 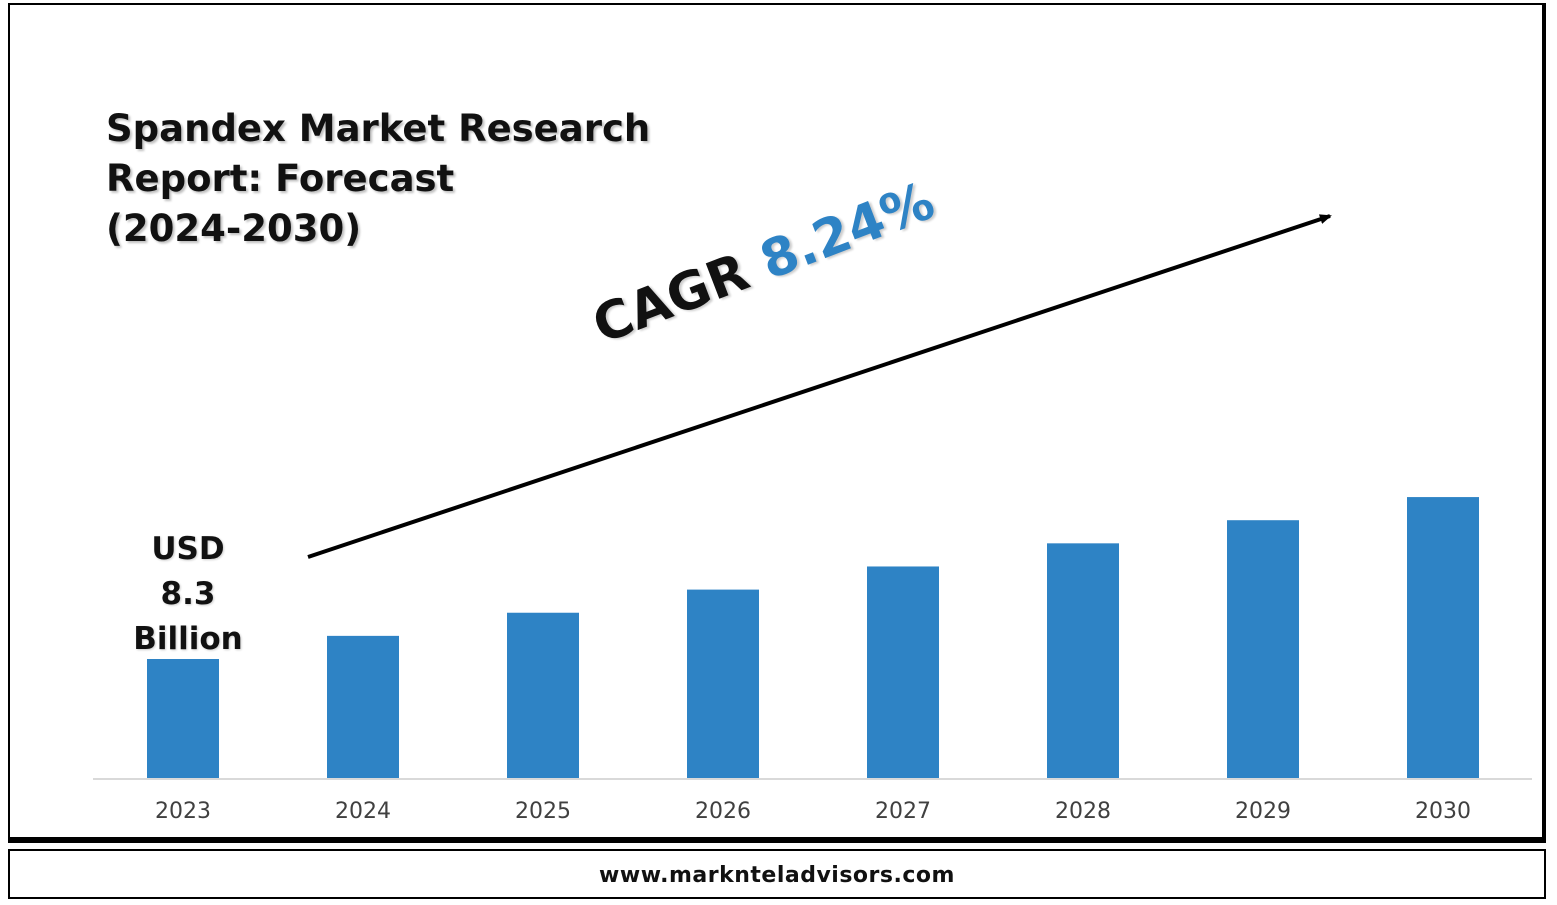 I want to click on first-bar-value-label: USD 8.3 Billion, so click(x=188, y=594).